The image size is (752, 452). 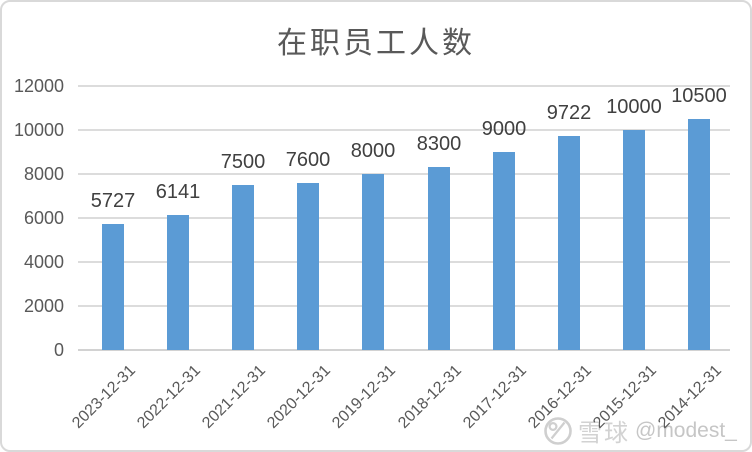 What do you see at coordinates (404, 350) in the screenshot?
I see `x-axis-line` at bounding box center [404, 350].